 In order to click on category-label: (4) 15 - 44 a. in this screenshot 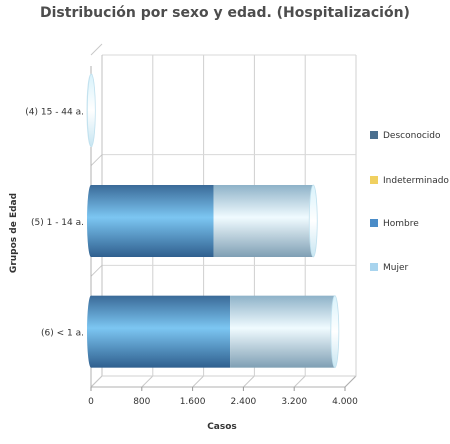, I will do `click(54, 112)`.